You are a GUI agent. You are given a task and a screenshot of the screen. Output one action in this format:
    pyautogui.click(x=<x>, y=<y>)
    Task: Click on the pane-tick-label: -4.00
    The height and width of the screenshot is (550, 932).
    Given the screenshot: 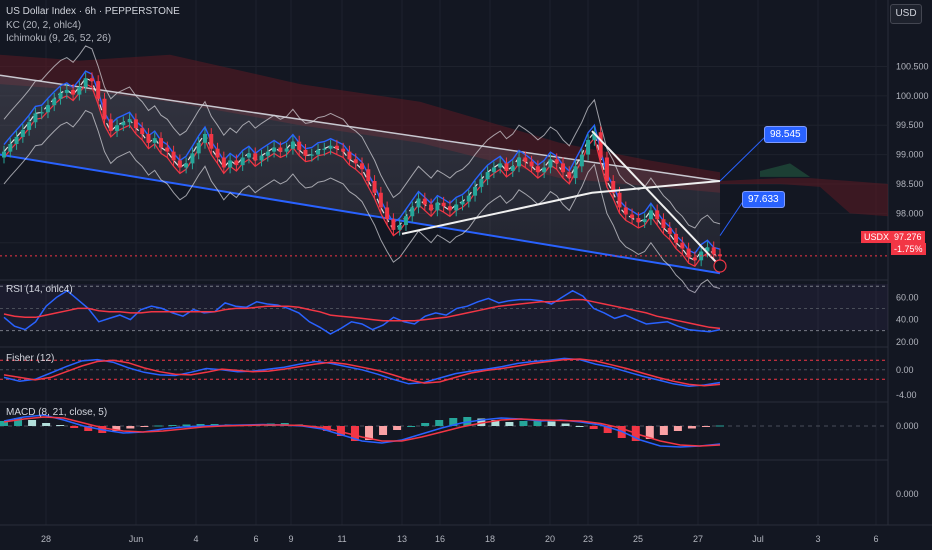 What is the action you would take?
    pyautogui.click(x=906, y=395)
    